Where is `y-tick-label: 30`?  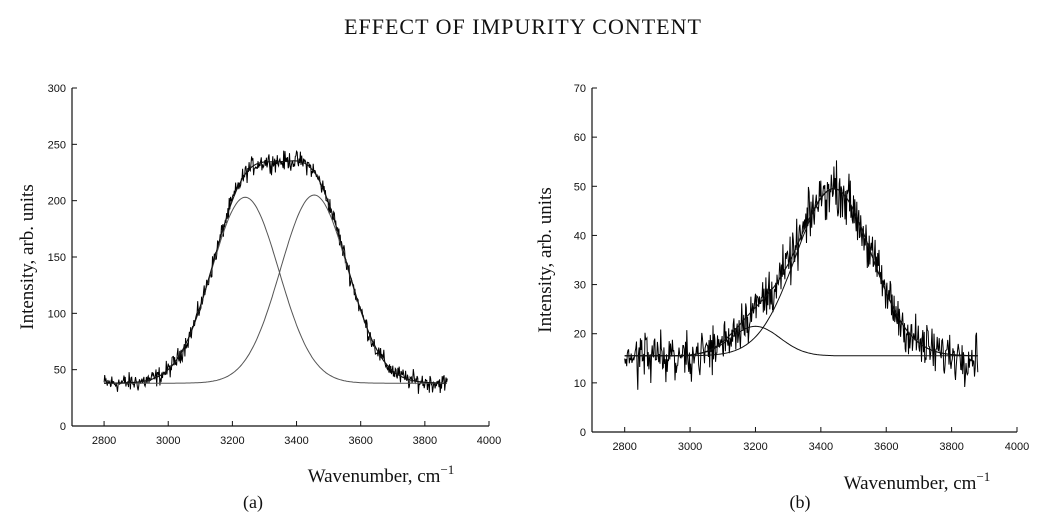
y-tick-label: 30 is located at coordinates (580, 286).